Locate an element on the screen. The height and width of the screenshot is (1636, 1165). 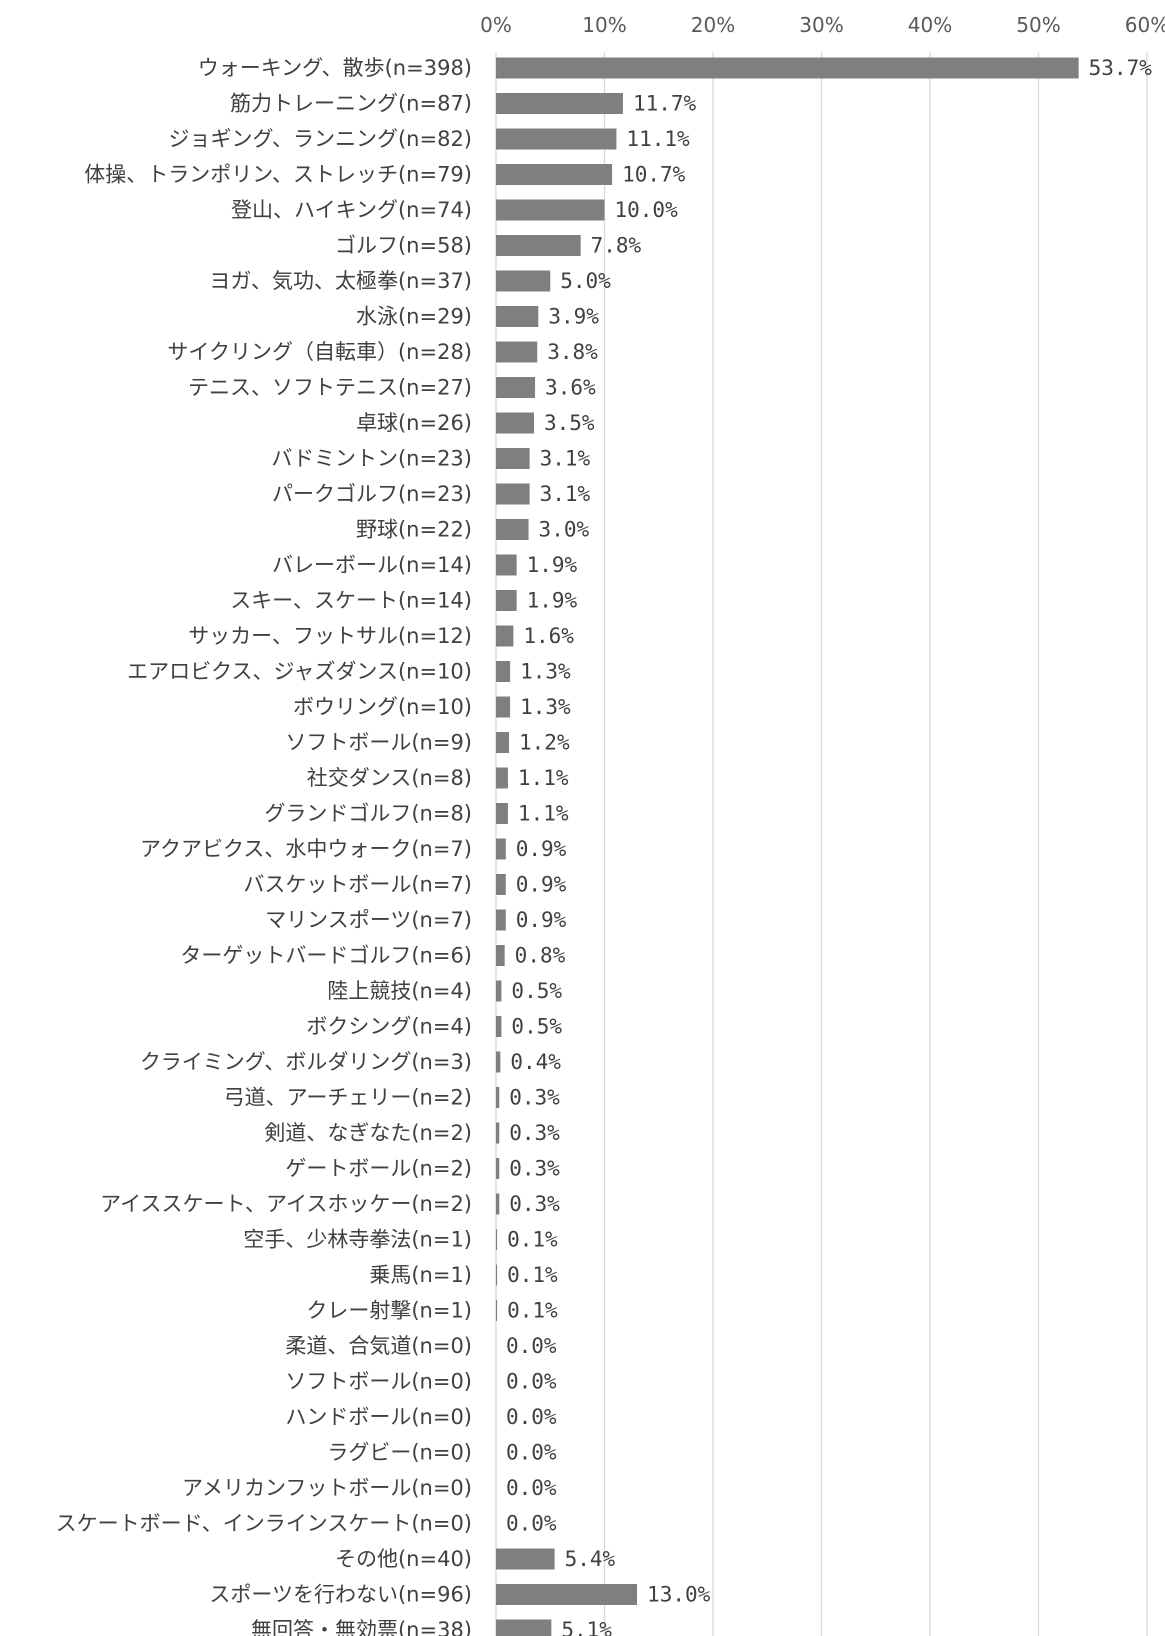
category-label: エアロビクス、ジャズダンス(n=10) is located at coordinates (299, 672).